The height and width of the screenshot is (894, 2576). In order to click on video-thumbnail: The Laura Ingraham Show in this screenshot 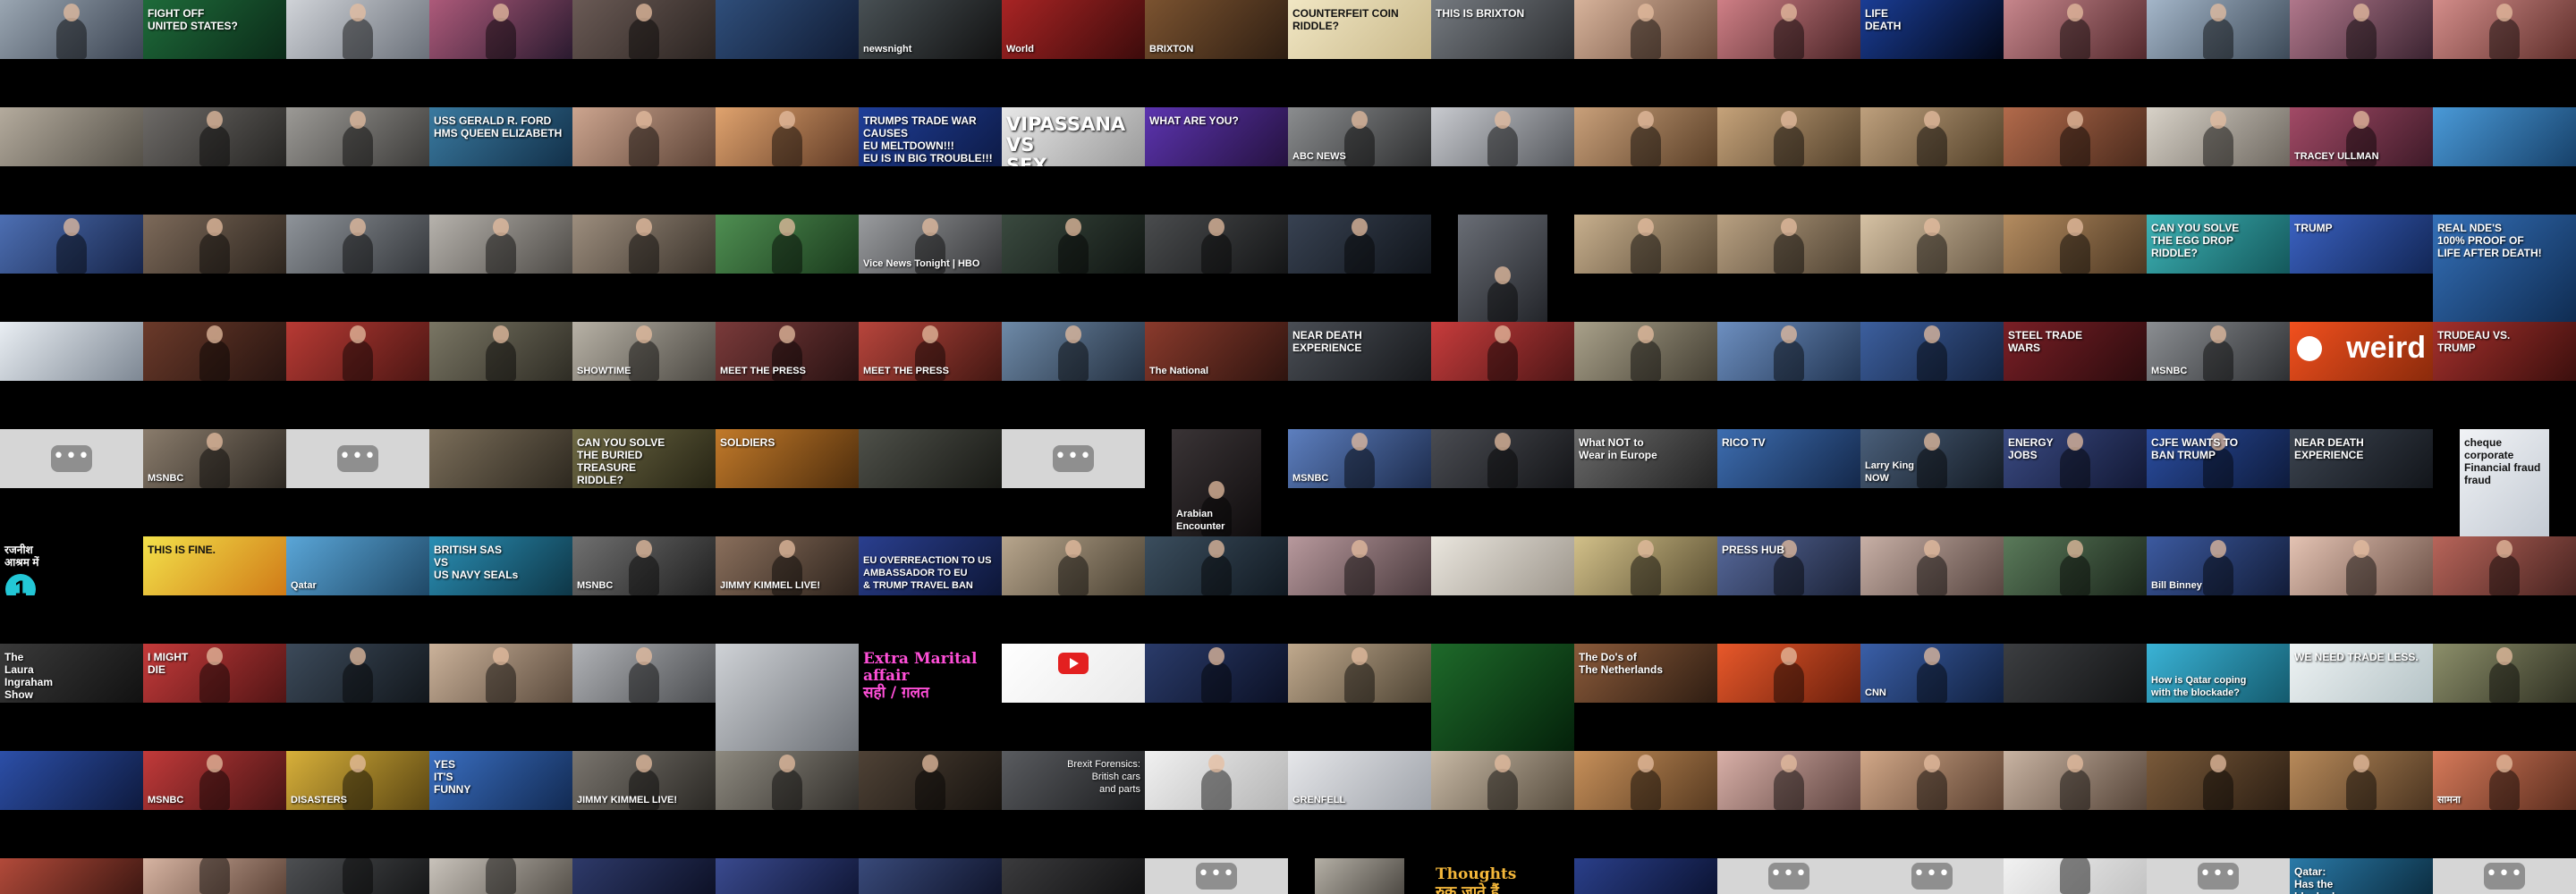, I will do `click(71, 697)`.